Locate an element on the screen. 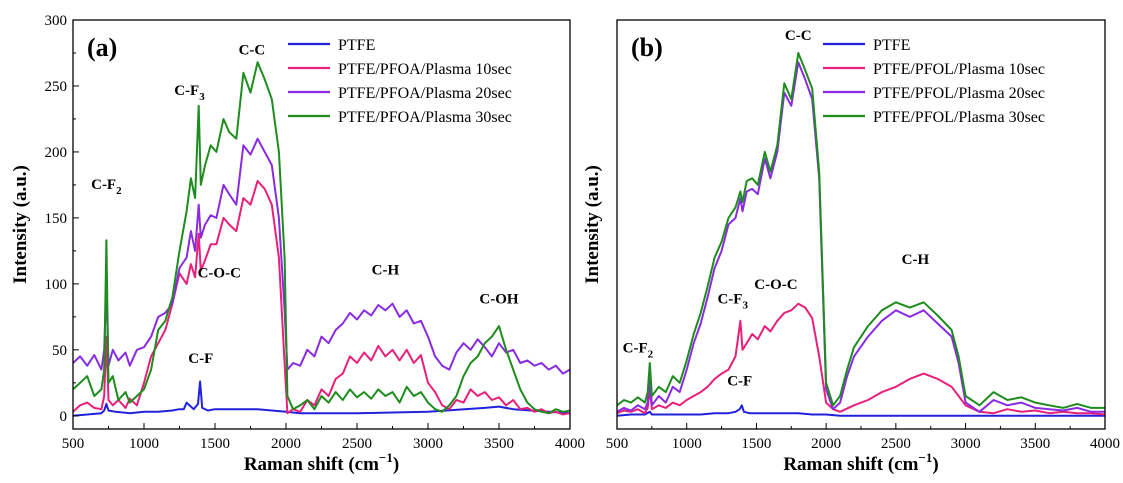  chart0-annotation-6: C-OH is located at coordinates (498, 300).